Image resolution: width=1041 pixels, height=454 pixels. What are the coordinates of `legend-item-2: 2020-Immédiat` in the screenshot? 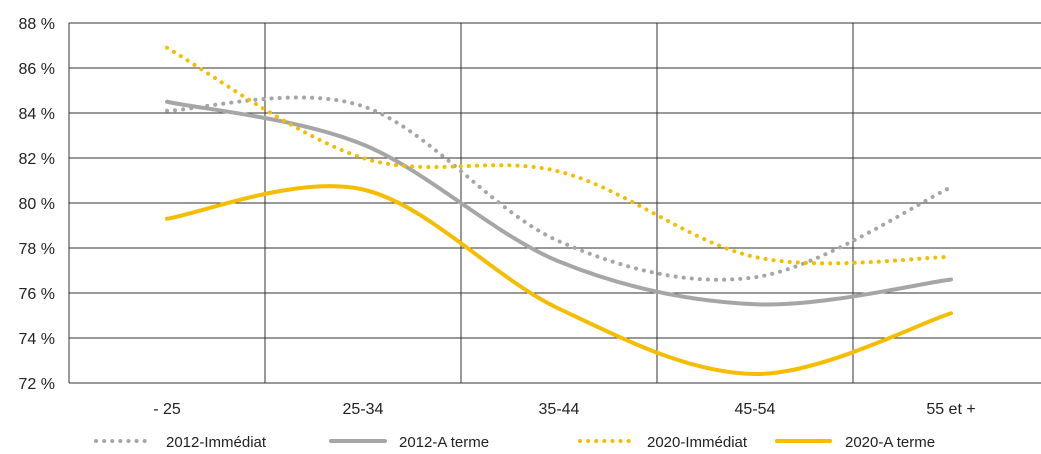 It's located at (663, 442).